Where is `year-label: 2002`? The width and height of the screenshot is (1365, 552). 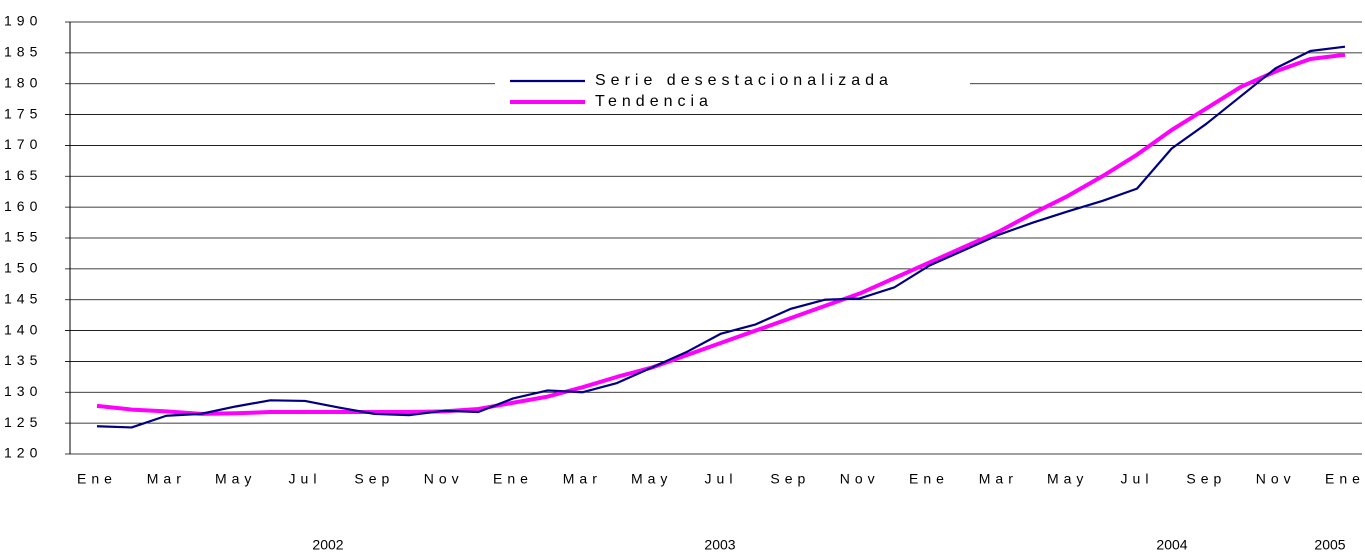
year-label: 2002 is located at coordinates (327, 544).